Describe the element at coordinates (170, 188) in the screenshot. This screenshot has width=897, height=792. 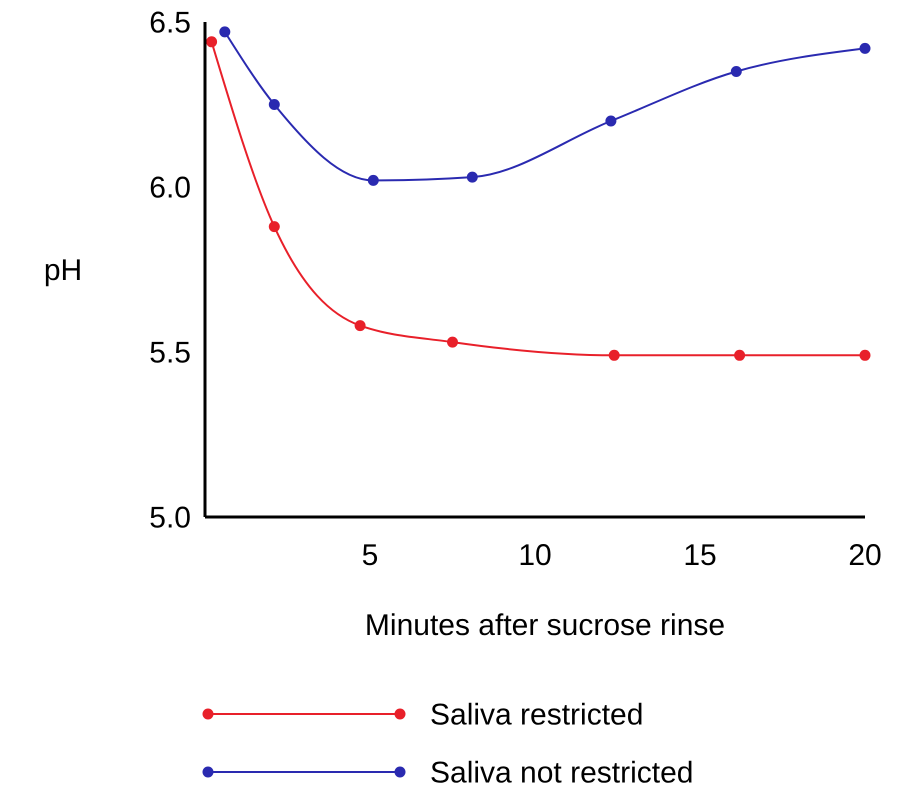
I see `y-tick-label: 6.0` at that location.